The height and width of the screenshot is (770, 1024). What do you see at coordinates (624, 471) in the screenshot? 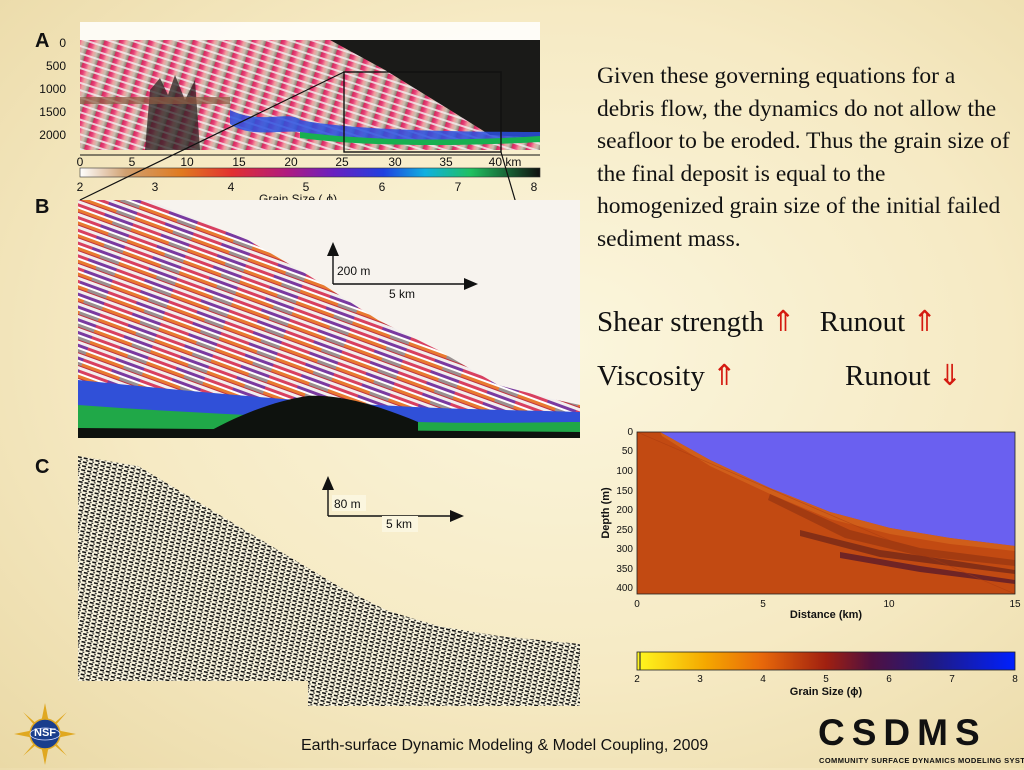
I see `model-depth-tick: 100` at bounding box center [624, 471].